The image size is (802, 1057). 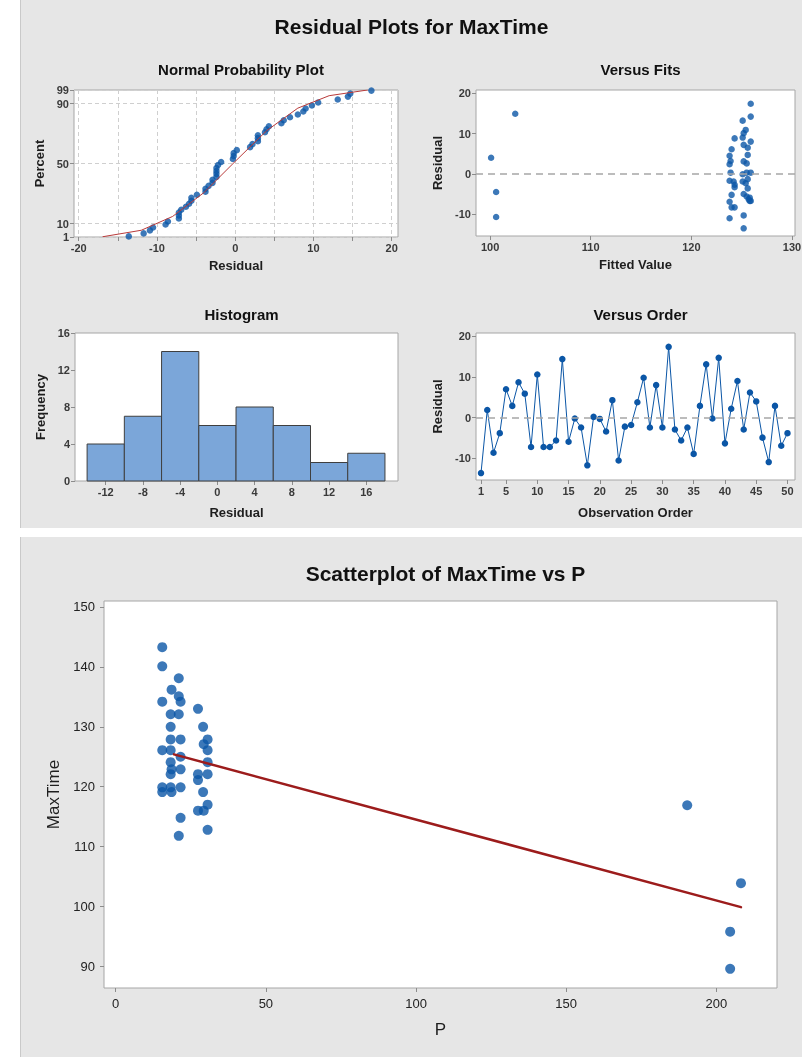 I want to click on x-tick-label: 130, so click(x=792, y=246).